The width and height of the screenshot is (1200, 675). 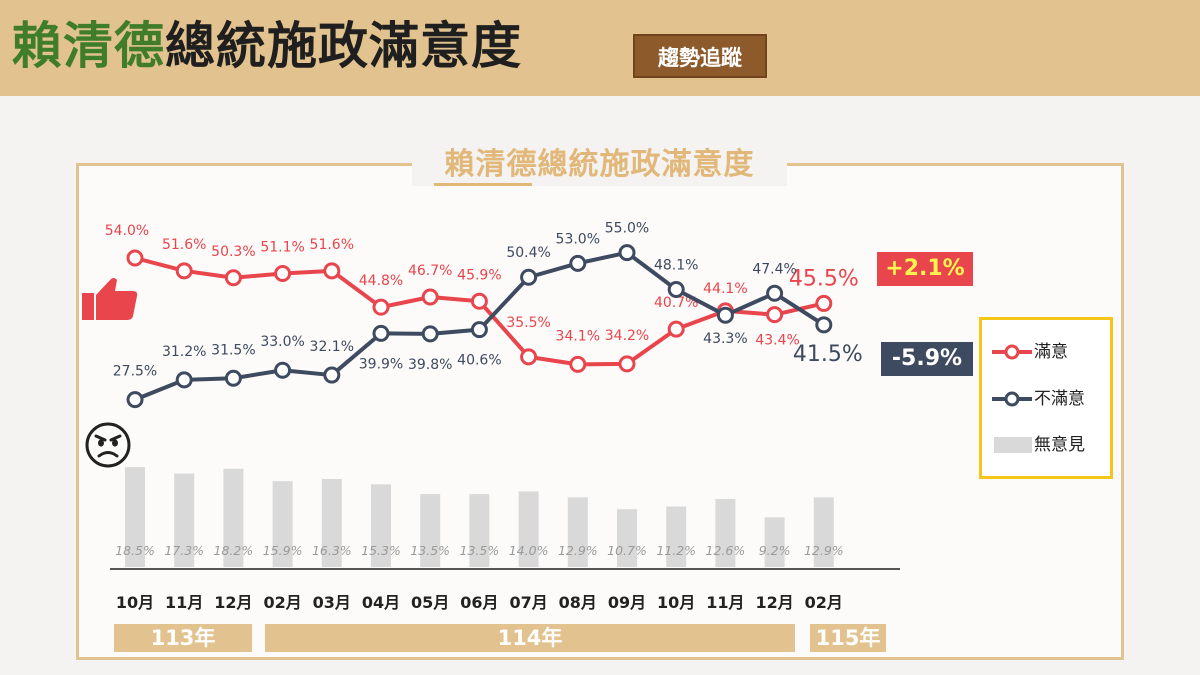 I want to click on page-title-name: 賴清德, so click(x=88, y=46).